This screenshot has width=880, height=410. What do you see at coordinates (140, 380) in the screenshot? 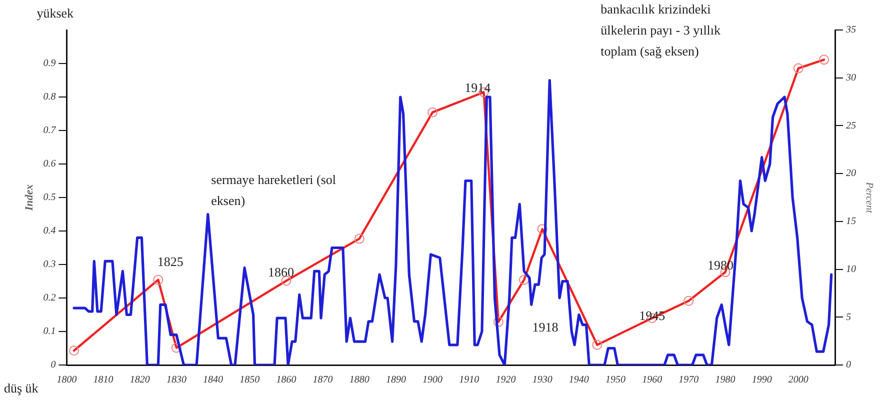
I see `x-tick-label: 1820` at bounding box center [140, 380].